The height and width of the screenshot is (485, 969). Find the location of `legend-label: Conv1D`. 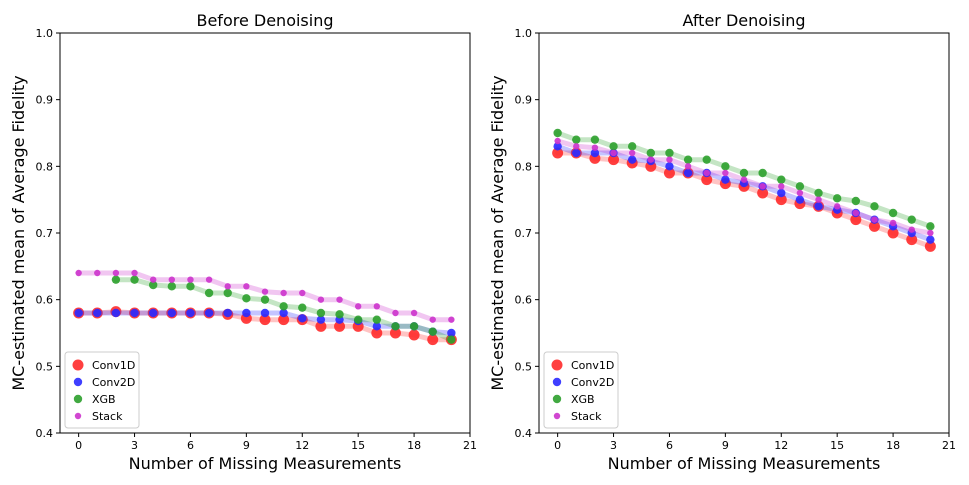

legend-label: Conv1D is located at coordinates (113, 365).